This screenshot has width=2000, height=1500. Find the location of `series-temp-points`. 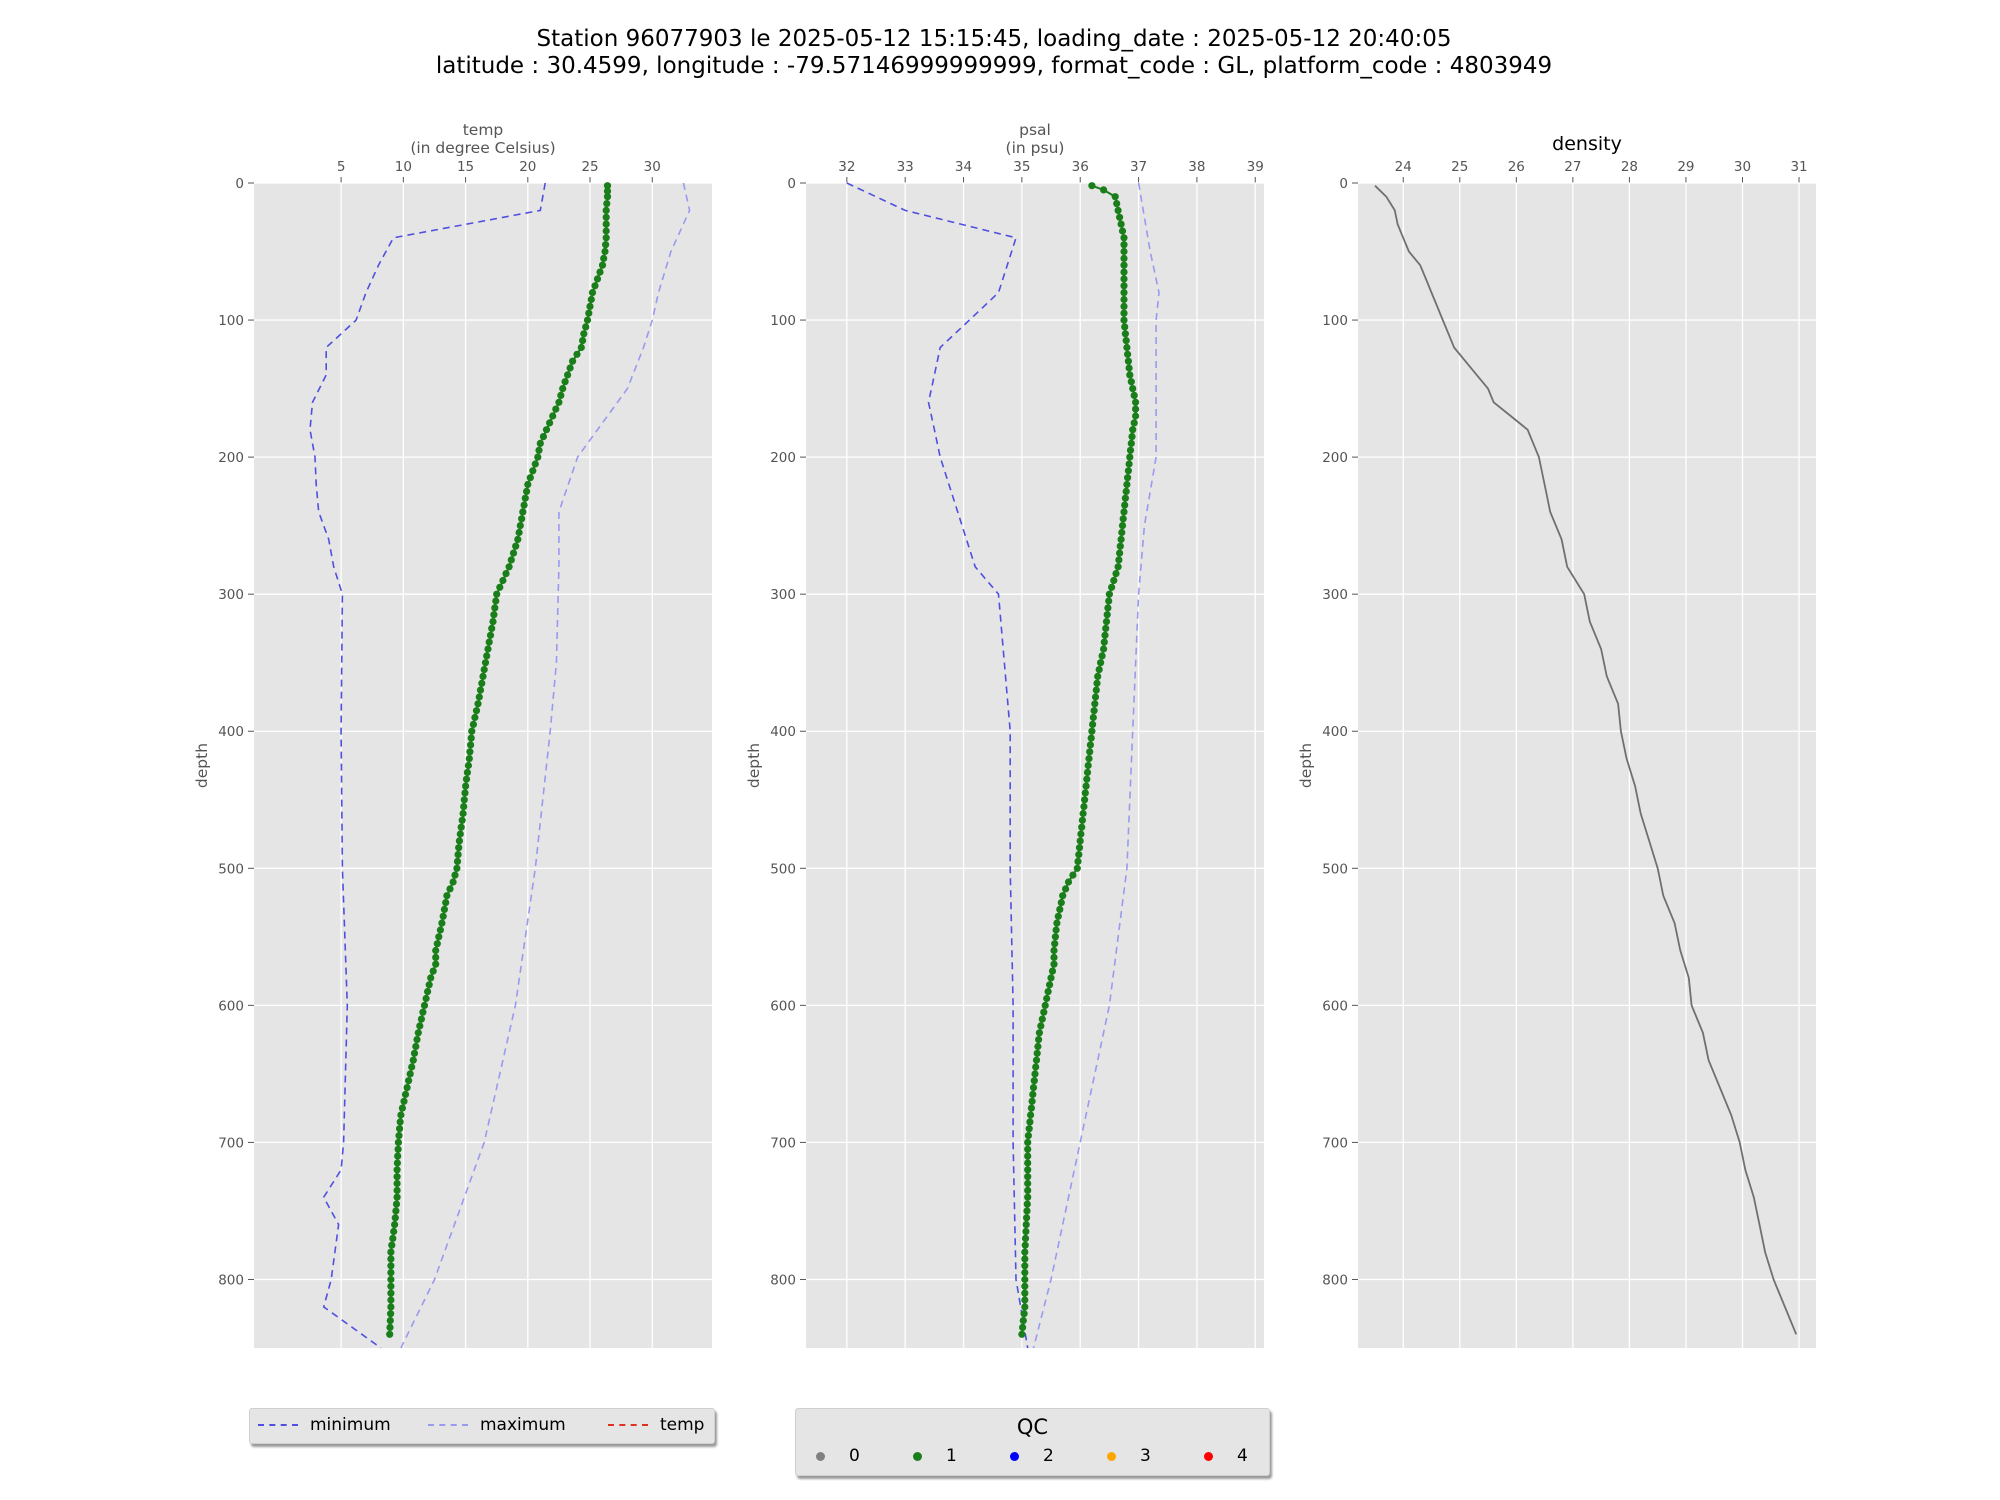

series-temp-points is located at coordinates (499, 760).